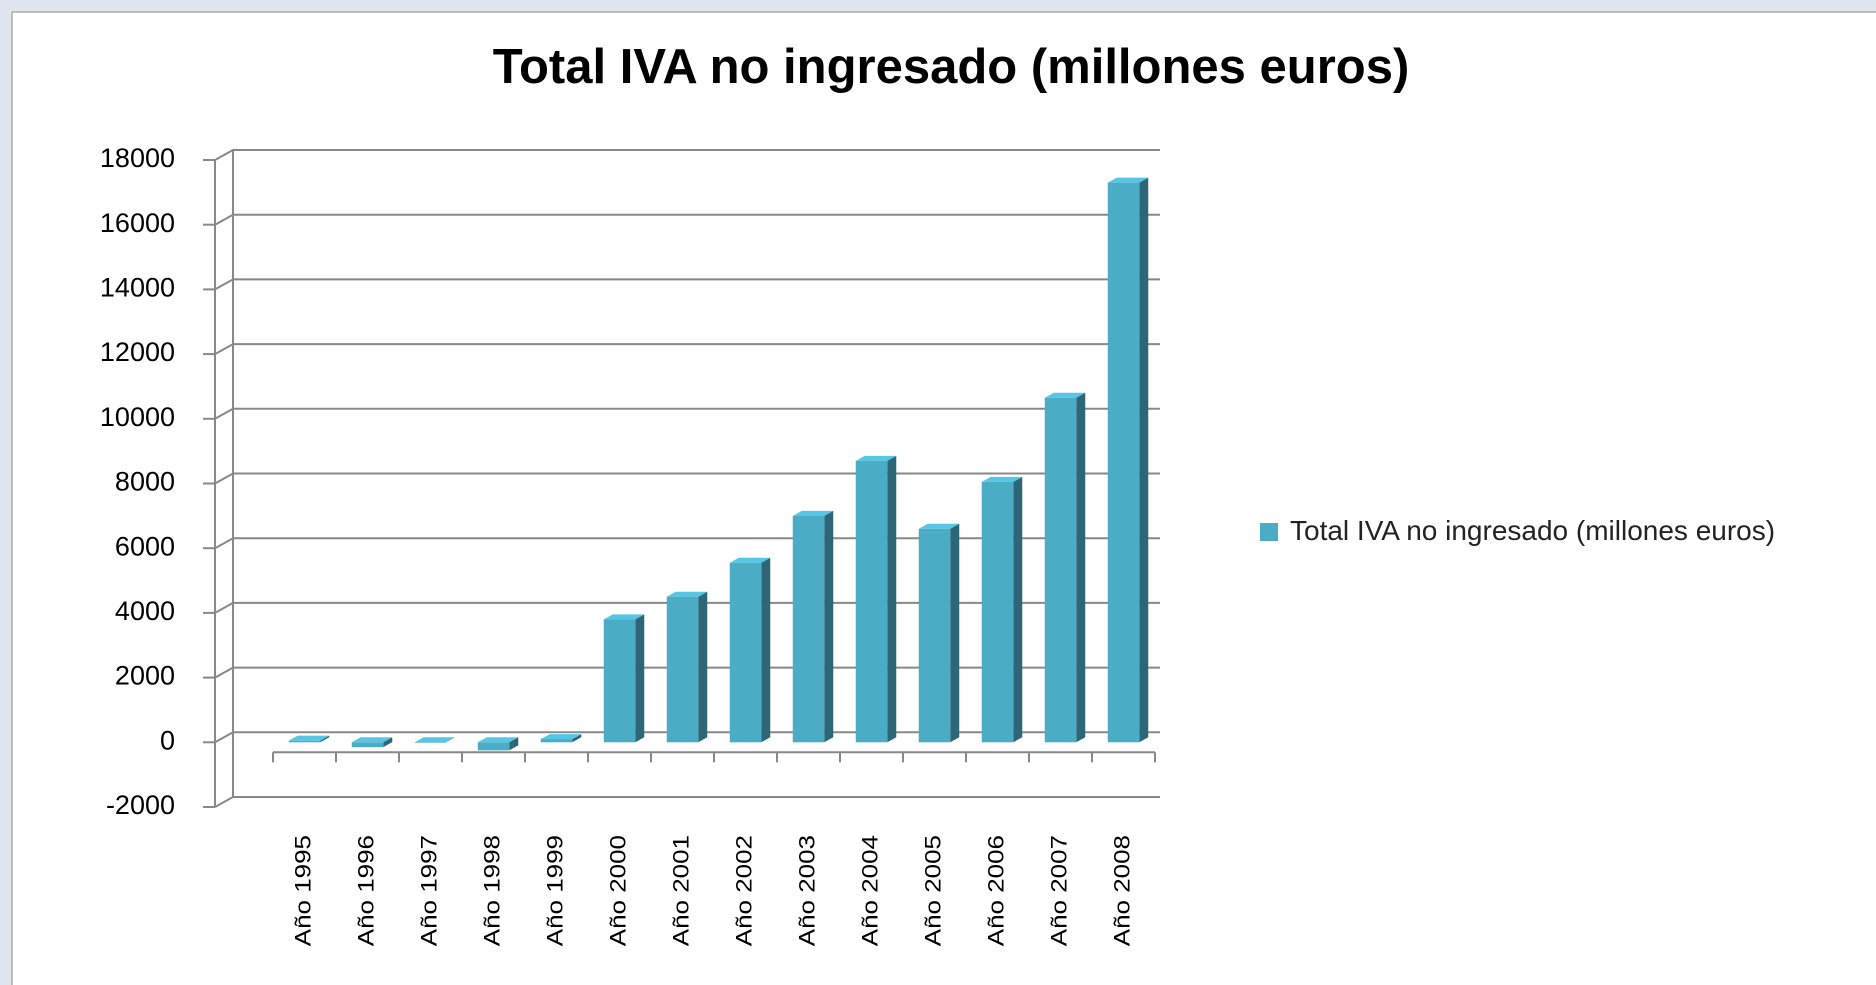 The image size is (1876, 985). Describe the element at coordinates (366, 890) in the screenshot. I see `x-tick-label: Año 1996` at that location.